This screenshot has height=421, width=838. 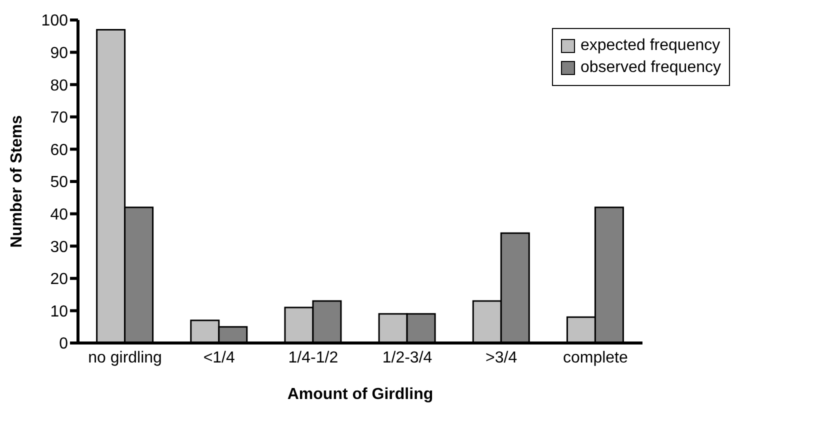 I want to click on x-tick-label: complete, so click(x=595, y=357).